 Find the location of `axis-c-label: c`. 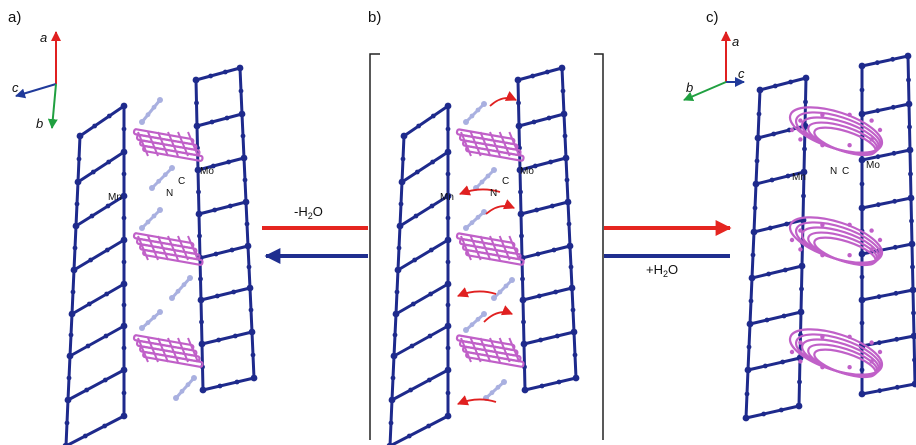

axis-c-label: c is located at coordinates (741, 73).